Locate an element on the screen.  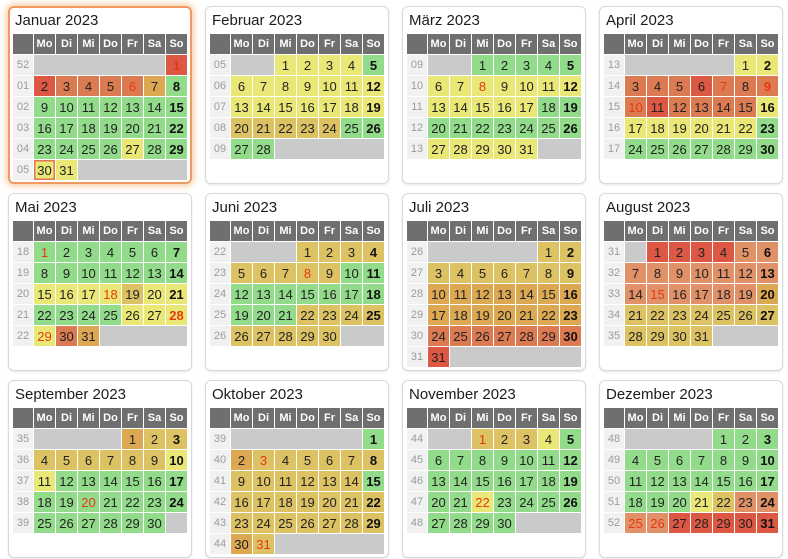
day-cell-oktober-6: 6 is located at coordinates (329, 460).